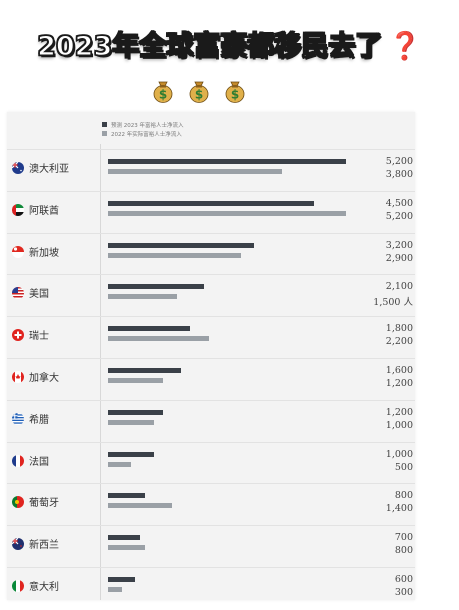 Image resolution: width=459 pixels, height=610 pixels. What do you see at coordinates (399, 203) in the screenshot?
I see `value-label-2023: 4,500` at bounding box center [399, 203].